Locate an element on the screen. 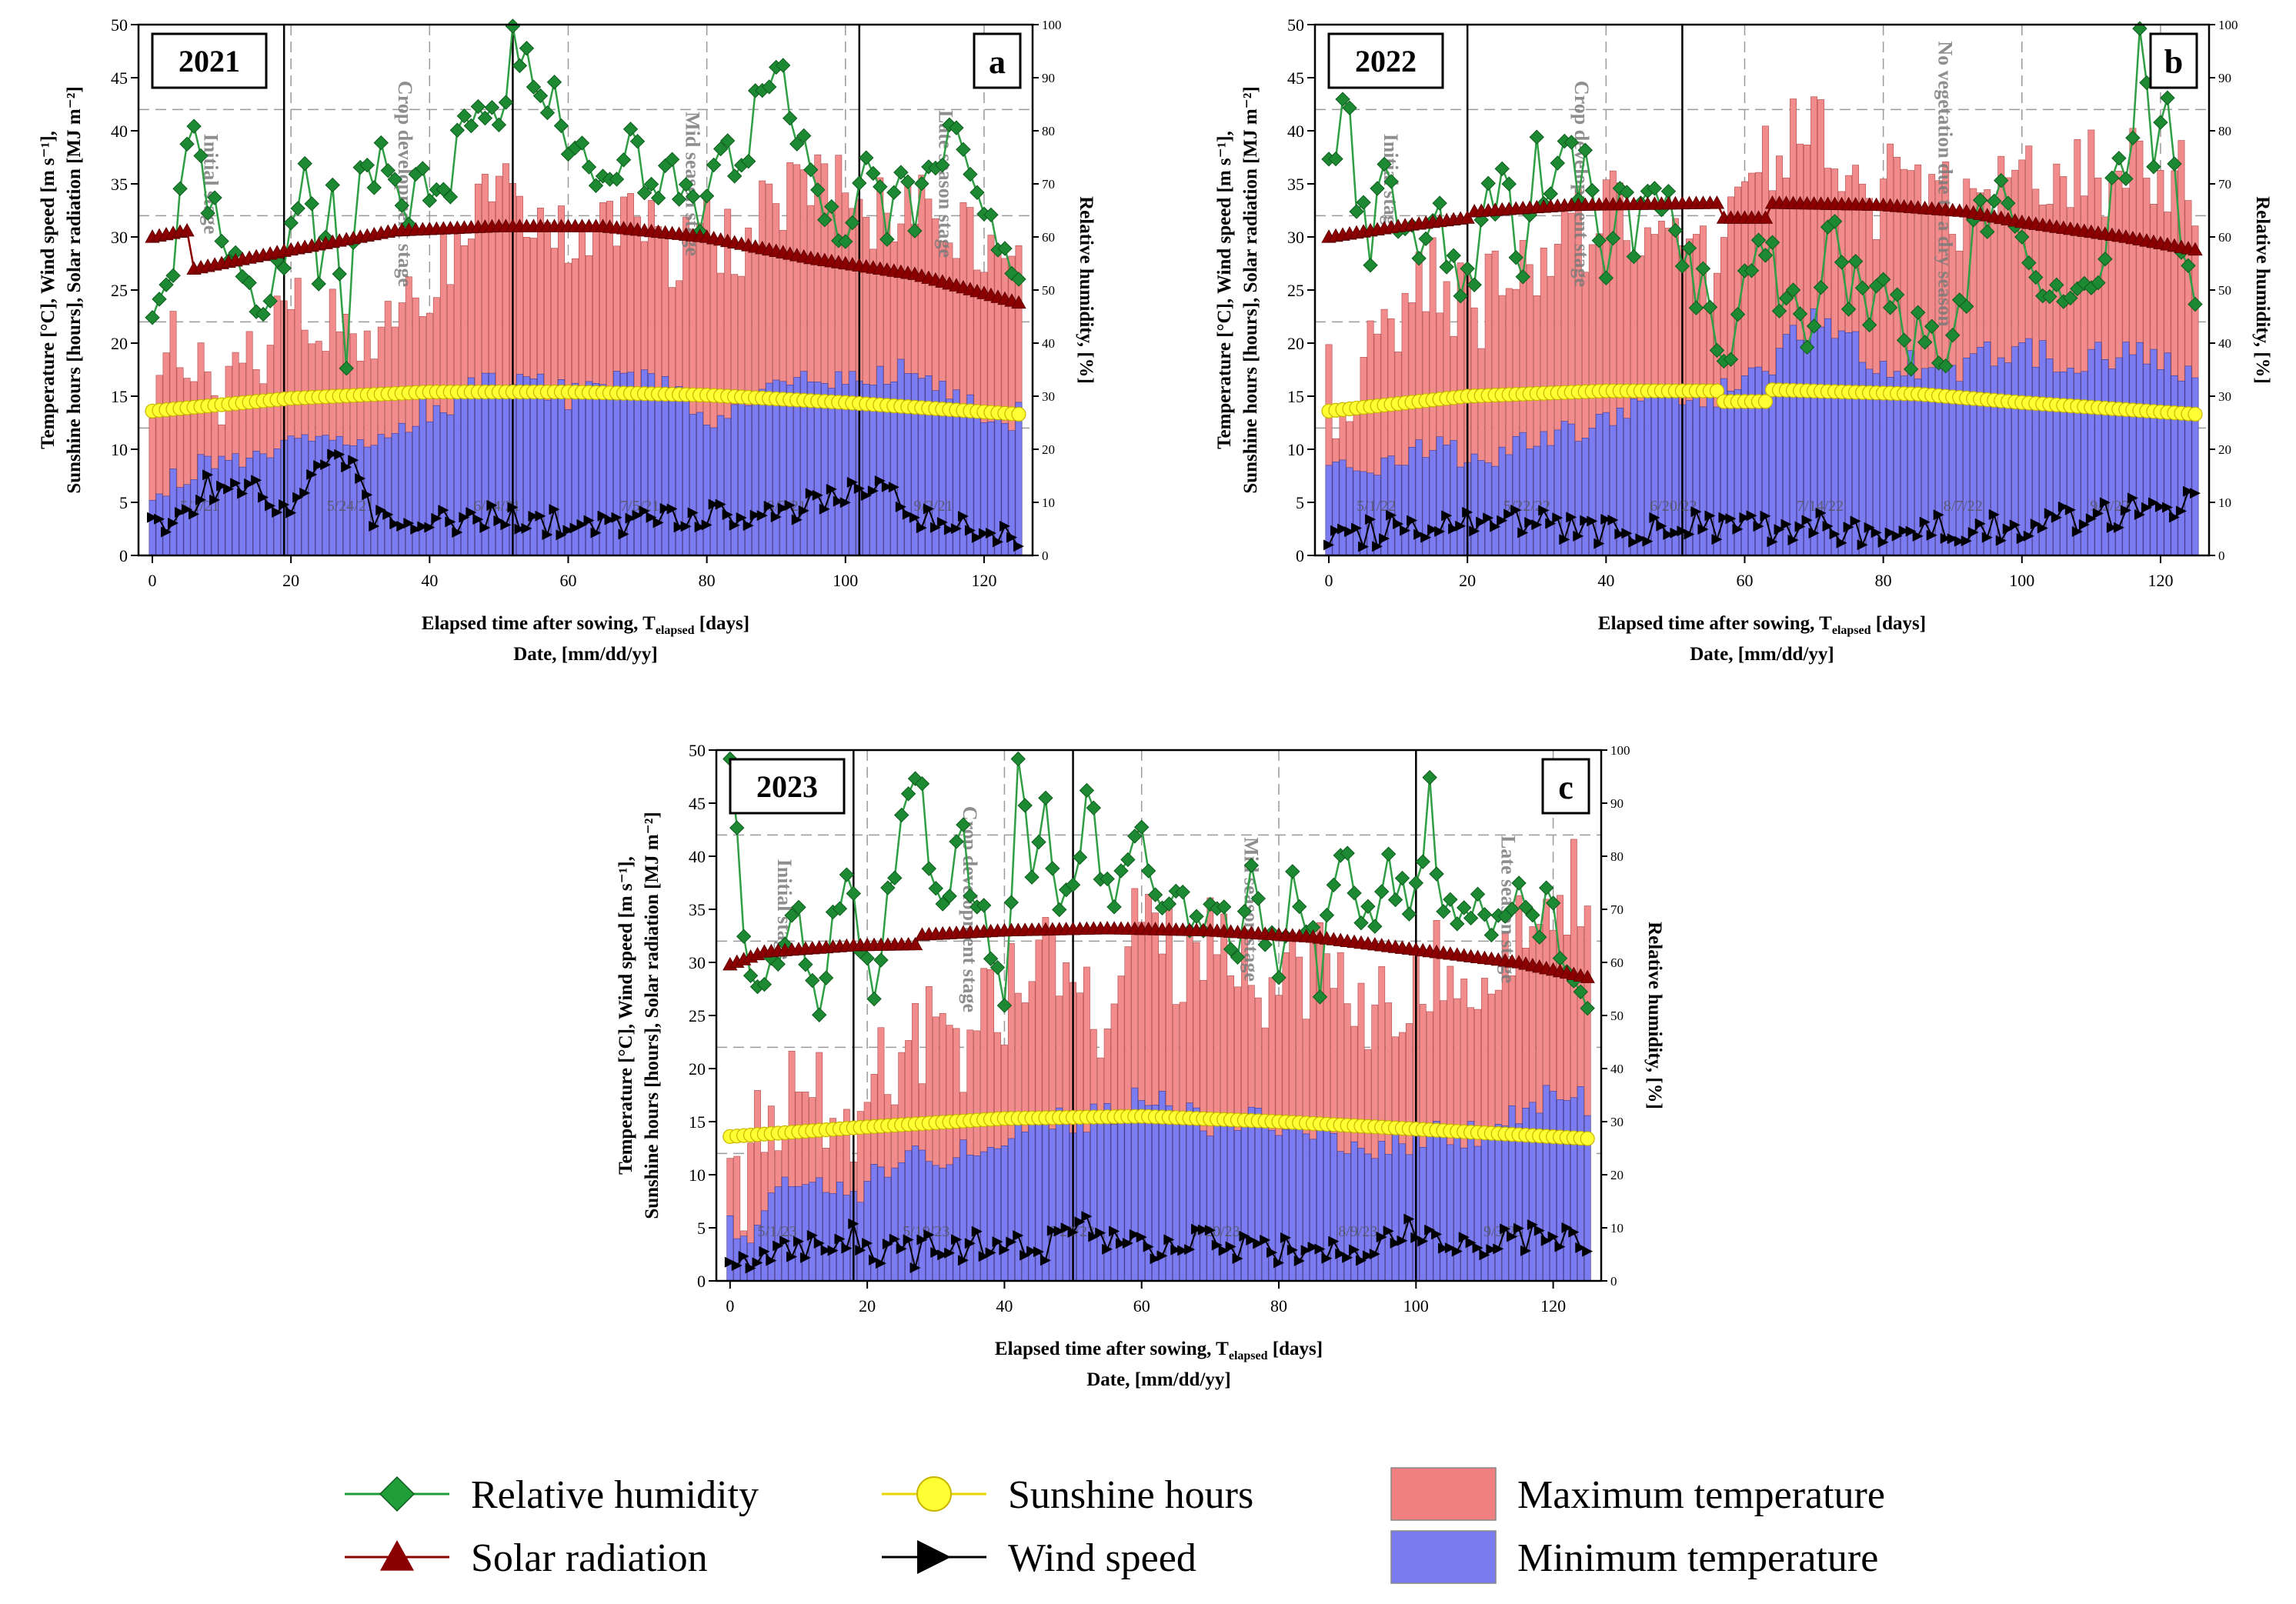 The image size is (2296, 1604). y-tick-label: 20 is located at coordinates (697, 1069).